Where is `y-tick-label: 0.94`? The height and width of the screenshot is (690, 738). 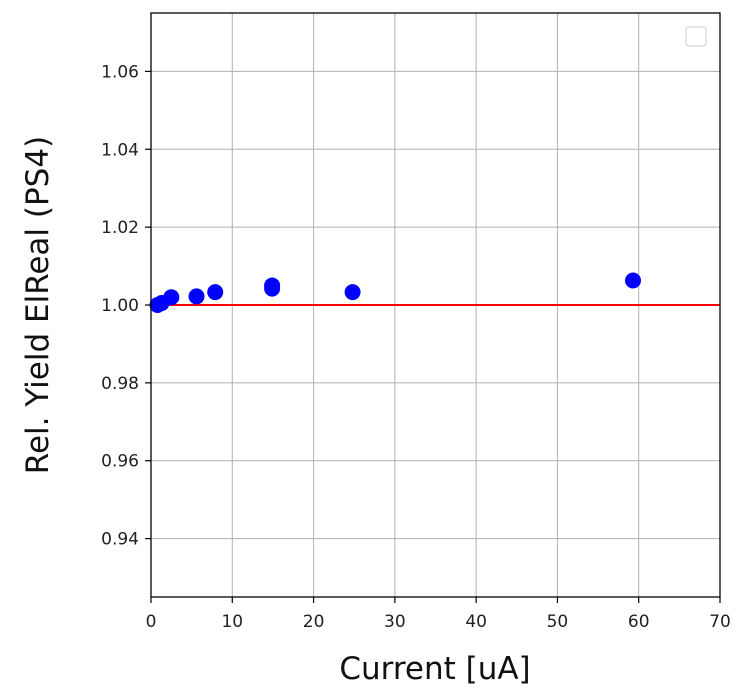
y-tick-label: 0.94 is located at coordinates (120, 540).